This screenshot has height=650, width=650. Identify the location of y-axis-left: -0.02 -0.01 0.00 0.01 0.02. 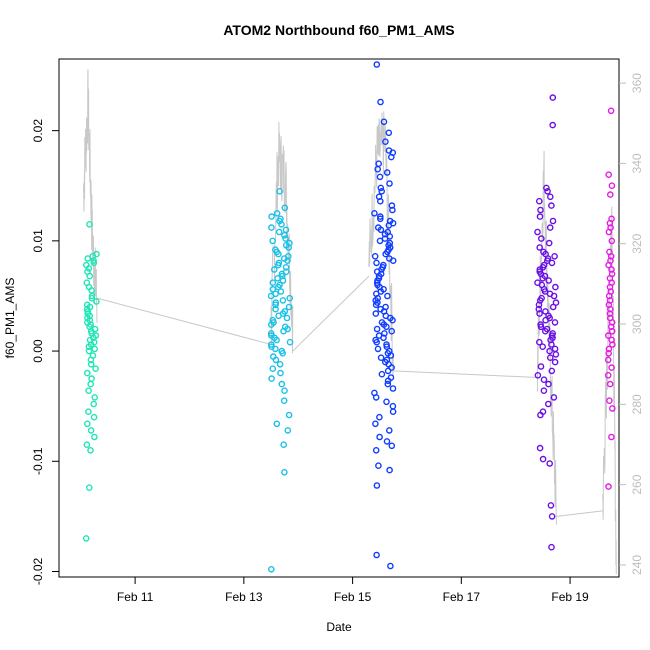
(45, 352).